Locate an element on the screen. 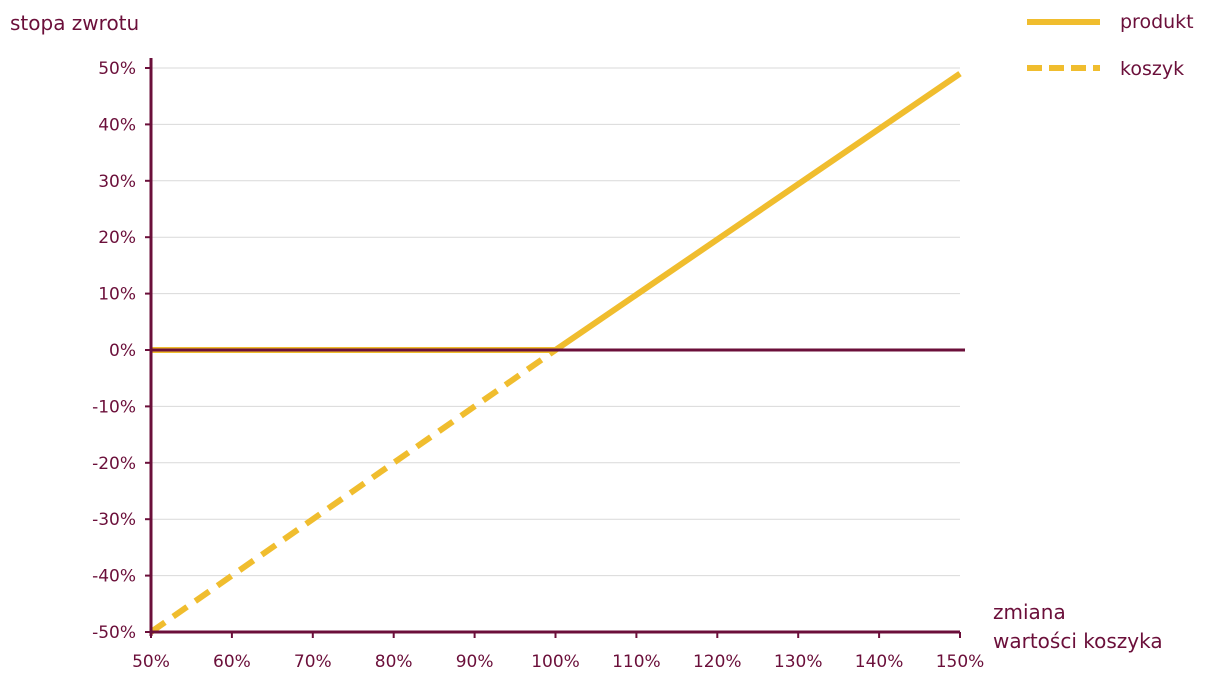 Image resolution: width=1209 pixels, height=675 pixels. x-tick-label: 50% is located at coordinates (151, 662).